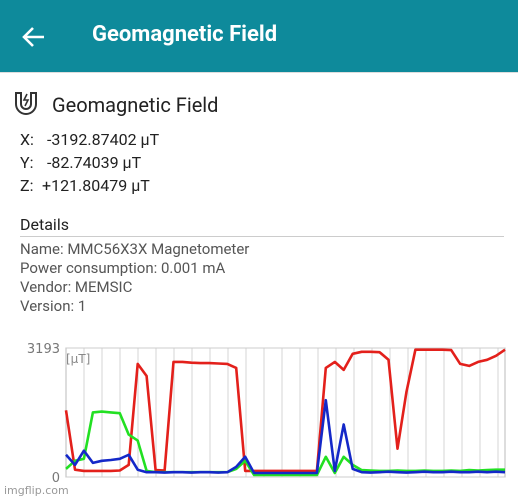  What do you see at coordinates (135, 249) in the screenshot?
I see `detail-line: Name: MMC56X3X Magnetometer` at bounding box center [135, 249].